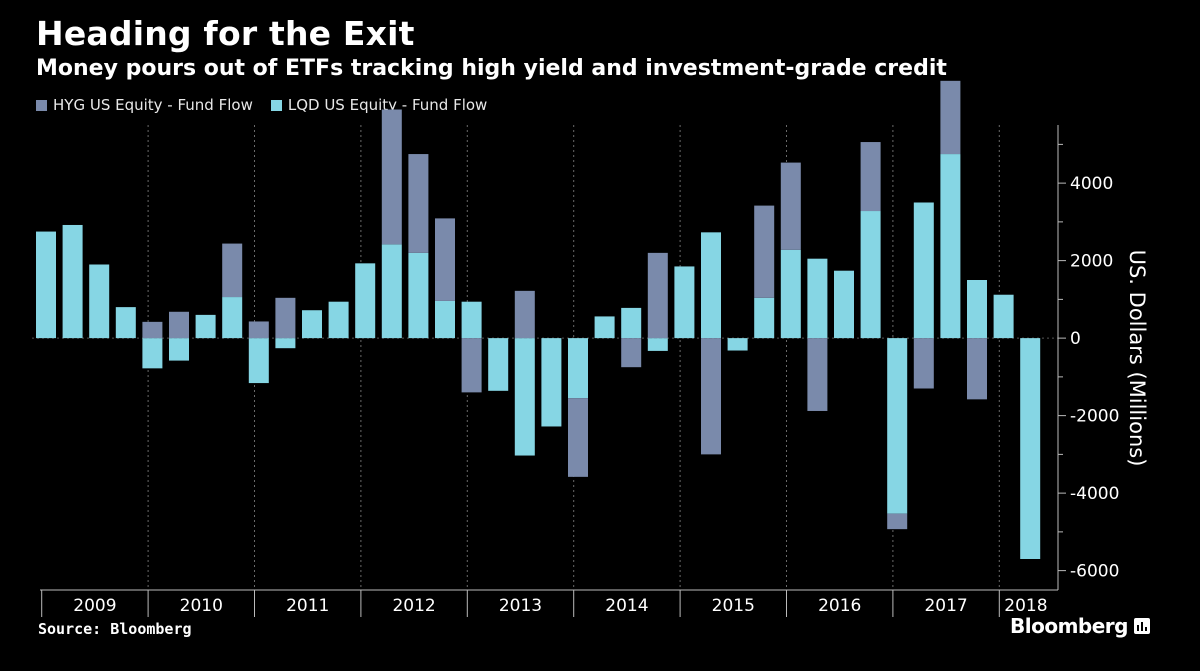  I want to click on legend-label-lqd: LQD US Equity - Fund Flow, so click(387, 105).